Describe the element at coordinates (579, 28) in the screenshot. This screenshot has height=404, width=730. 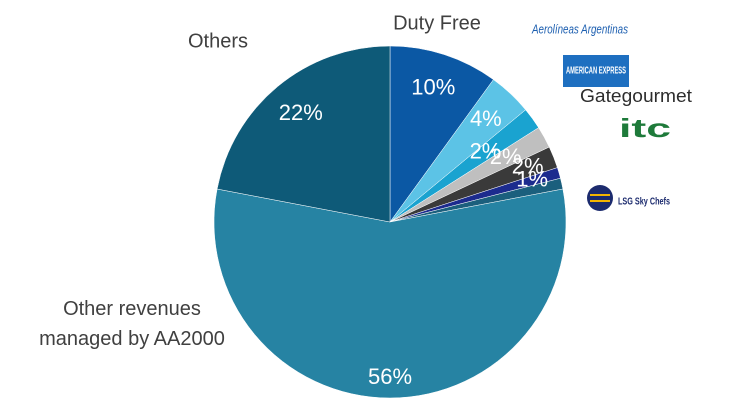
I see `category-label: Aerolíneas Argentinas` at that location.